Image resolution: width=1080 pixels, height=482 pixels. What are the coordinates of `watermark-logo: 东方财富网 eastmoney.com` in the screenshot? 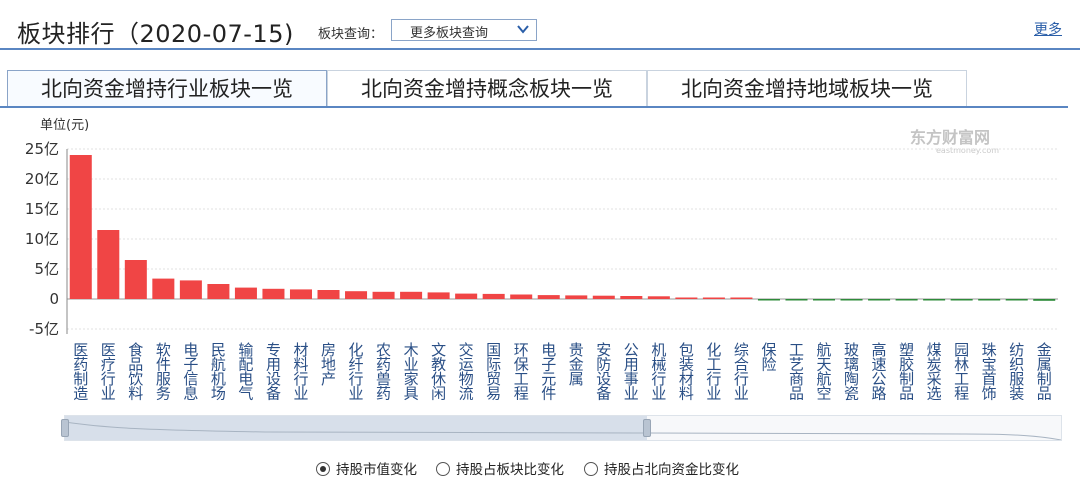 It's located at (954, 139).